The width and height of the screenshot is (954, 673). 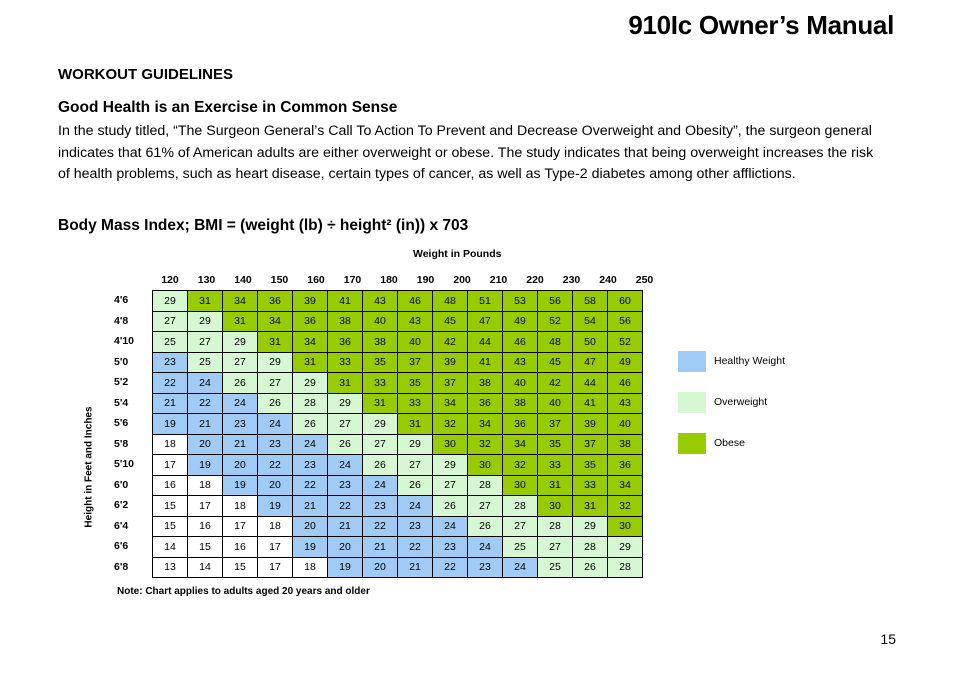 I want to click on bmi-cell: 47, so click(x=485, y=321).